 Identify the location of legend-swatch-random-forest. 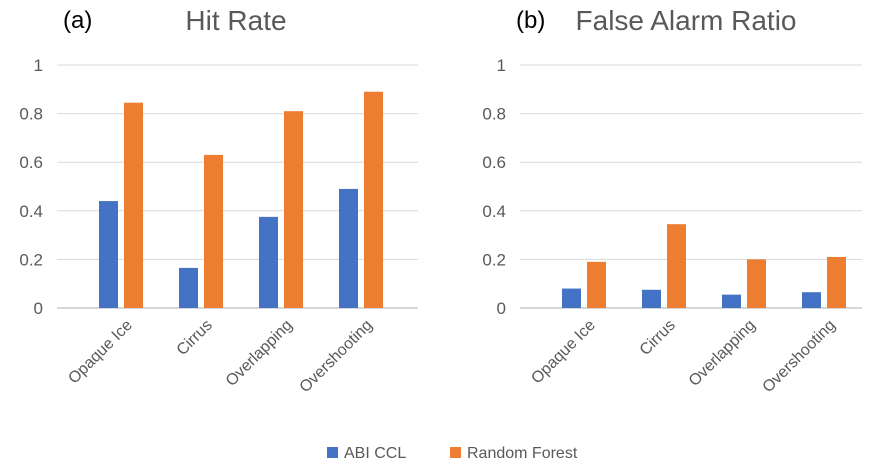
(455, 452).